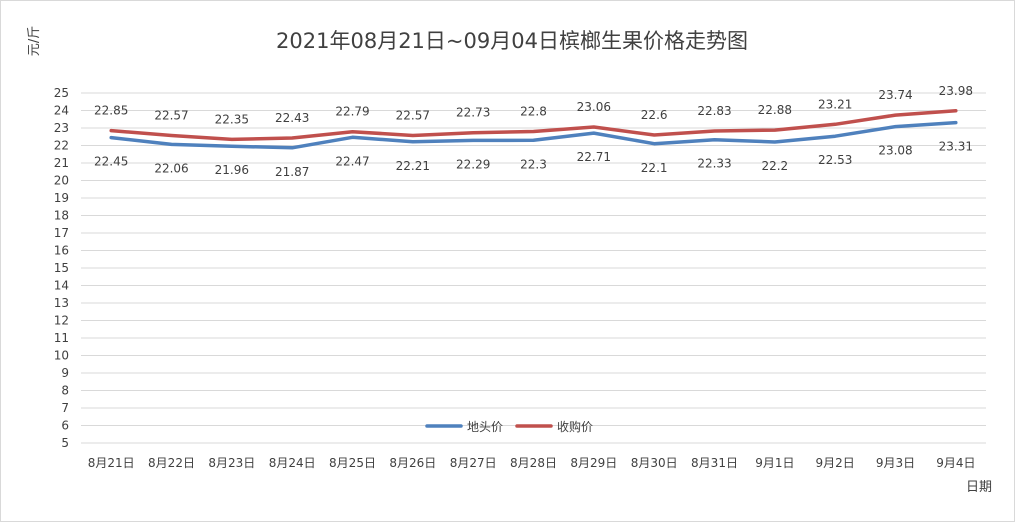  Describe the element at coordinates (171, 168) in the screenshot. I see `data-label: 22.06` at that location.